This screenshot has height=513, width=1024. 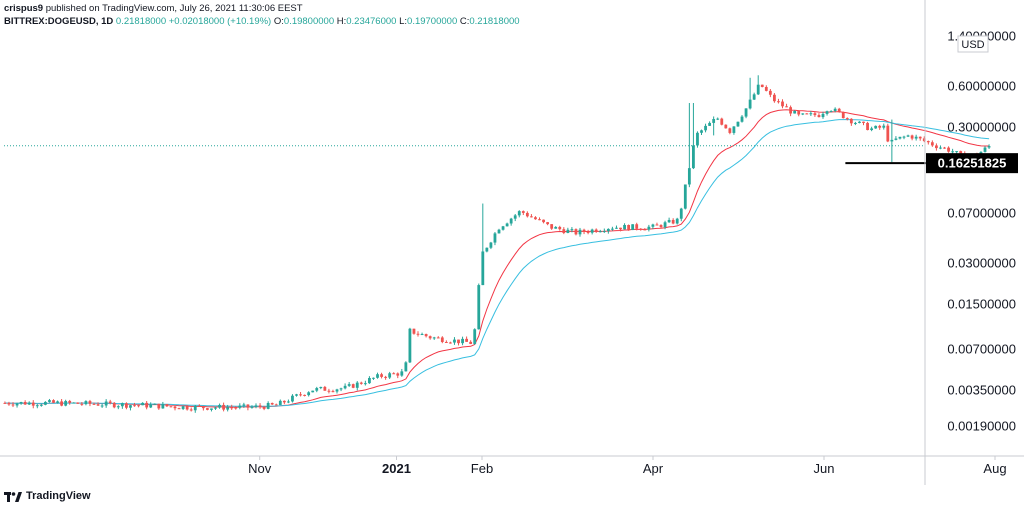 I want to click on publisher-name: crispus9, so click(x=24, y=8).